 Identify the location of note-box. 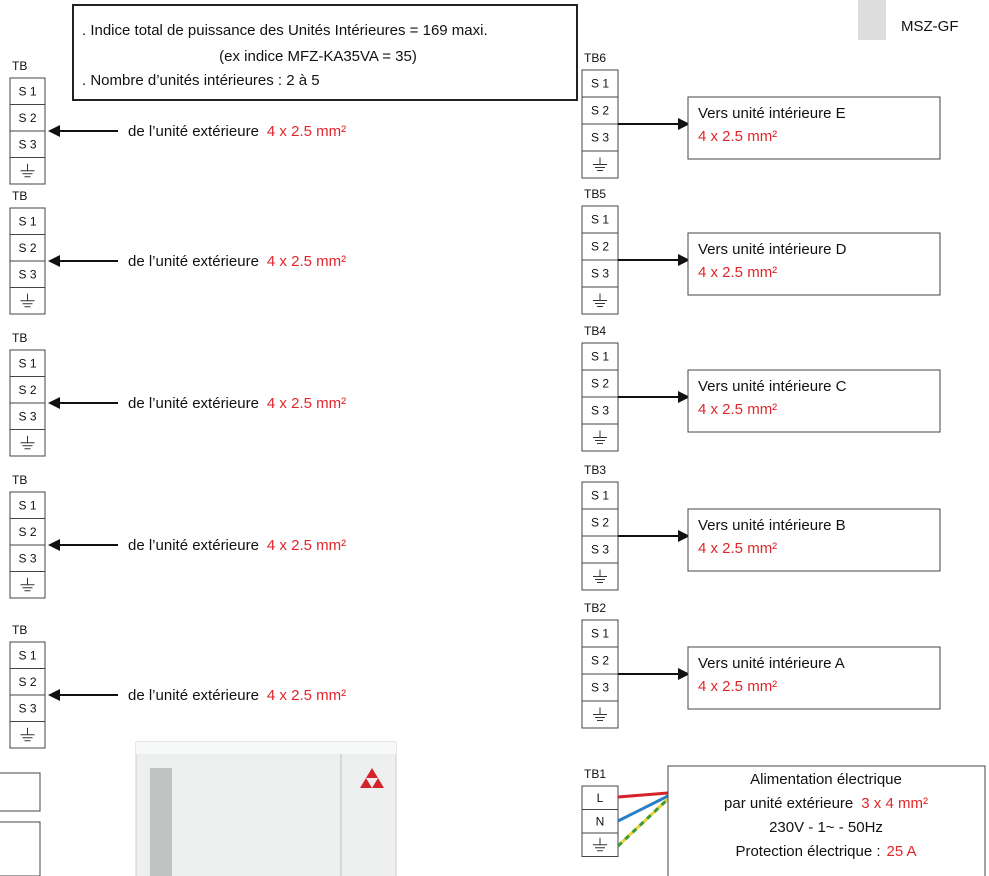
(325, 52).